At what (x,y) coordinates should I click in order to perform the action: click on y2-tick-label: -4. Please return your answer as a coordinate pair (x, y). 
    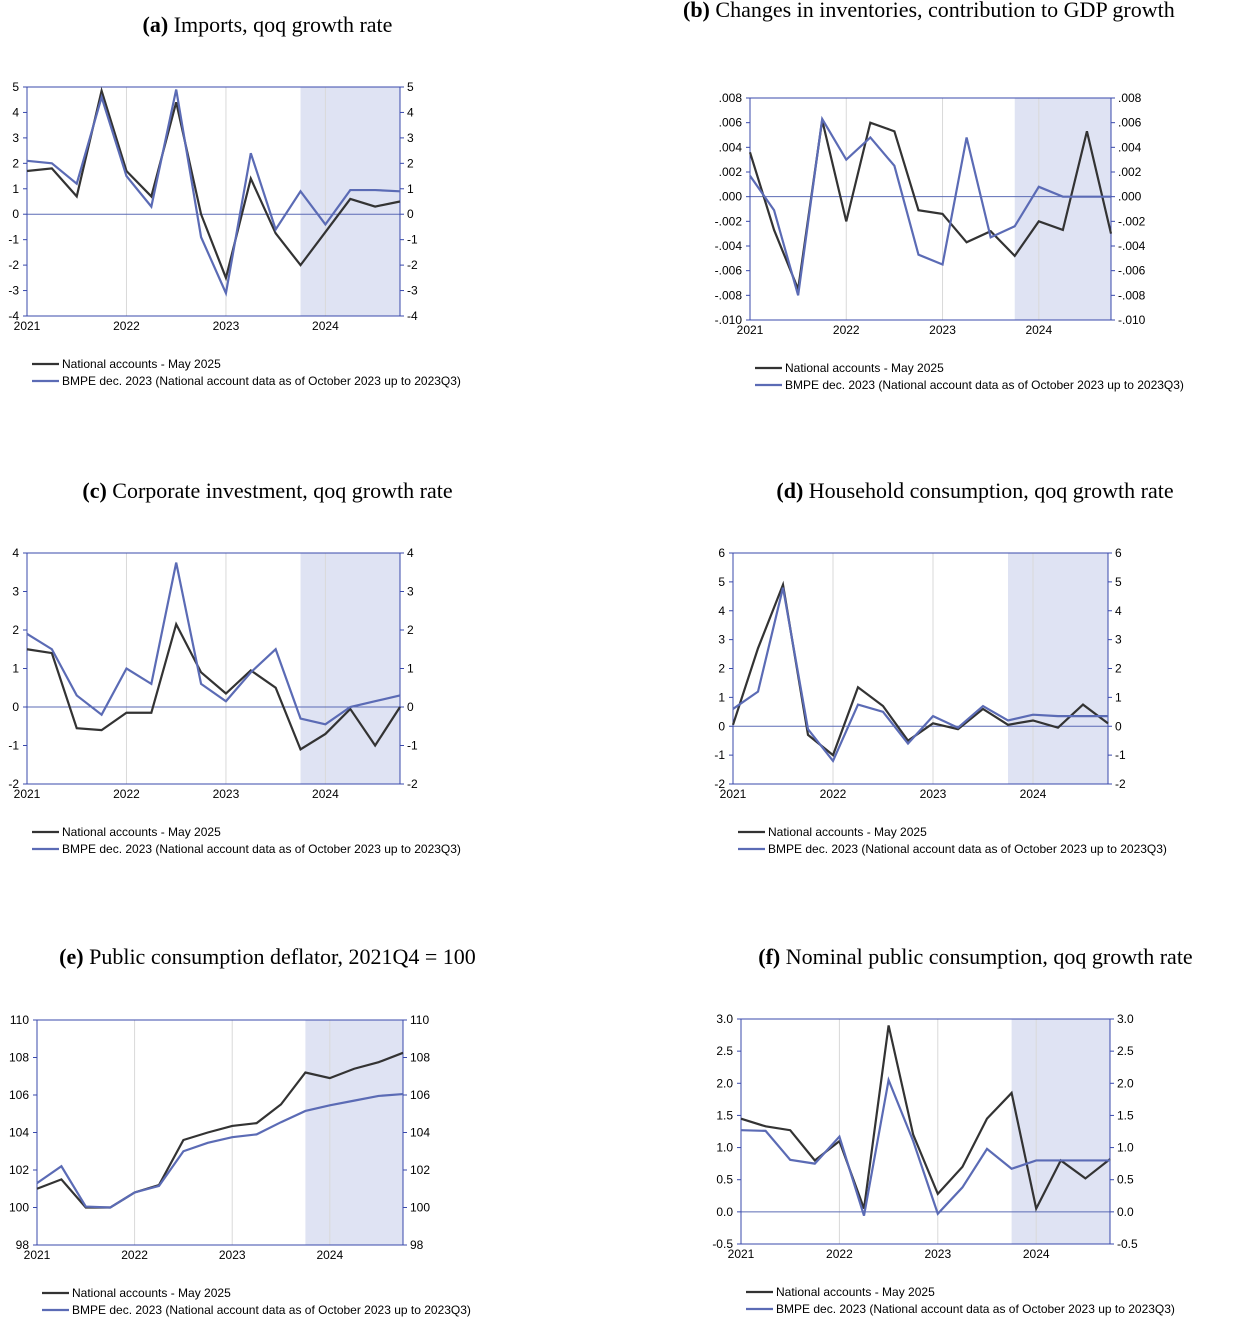
    Looking at the image, I should click on (412, 316).